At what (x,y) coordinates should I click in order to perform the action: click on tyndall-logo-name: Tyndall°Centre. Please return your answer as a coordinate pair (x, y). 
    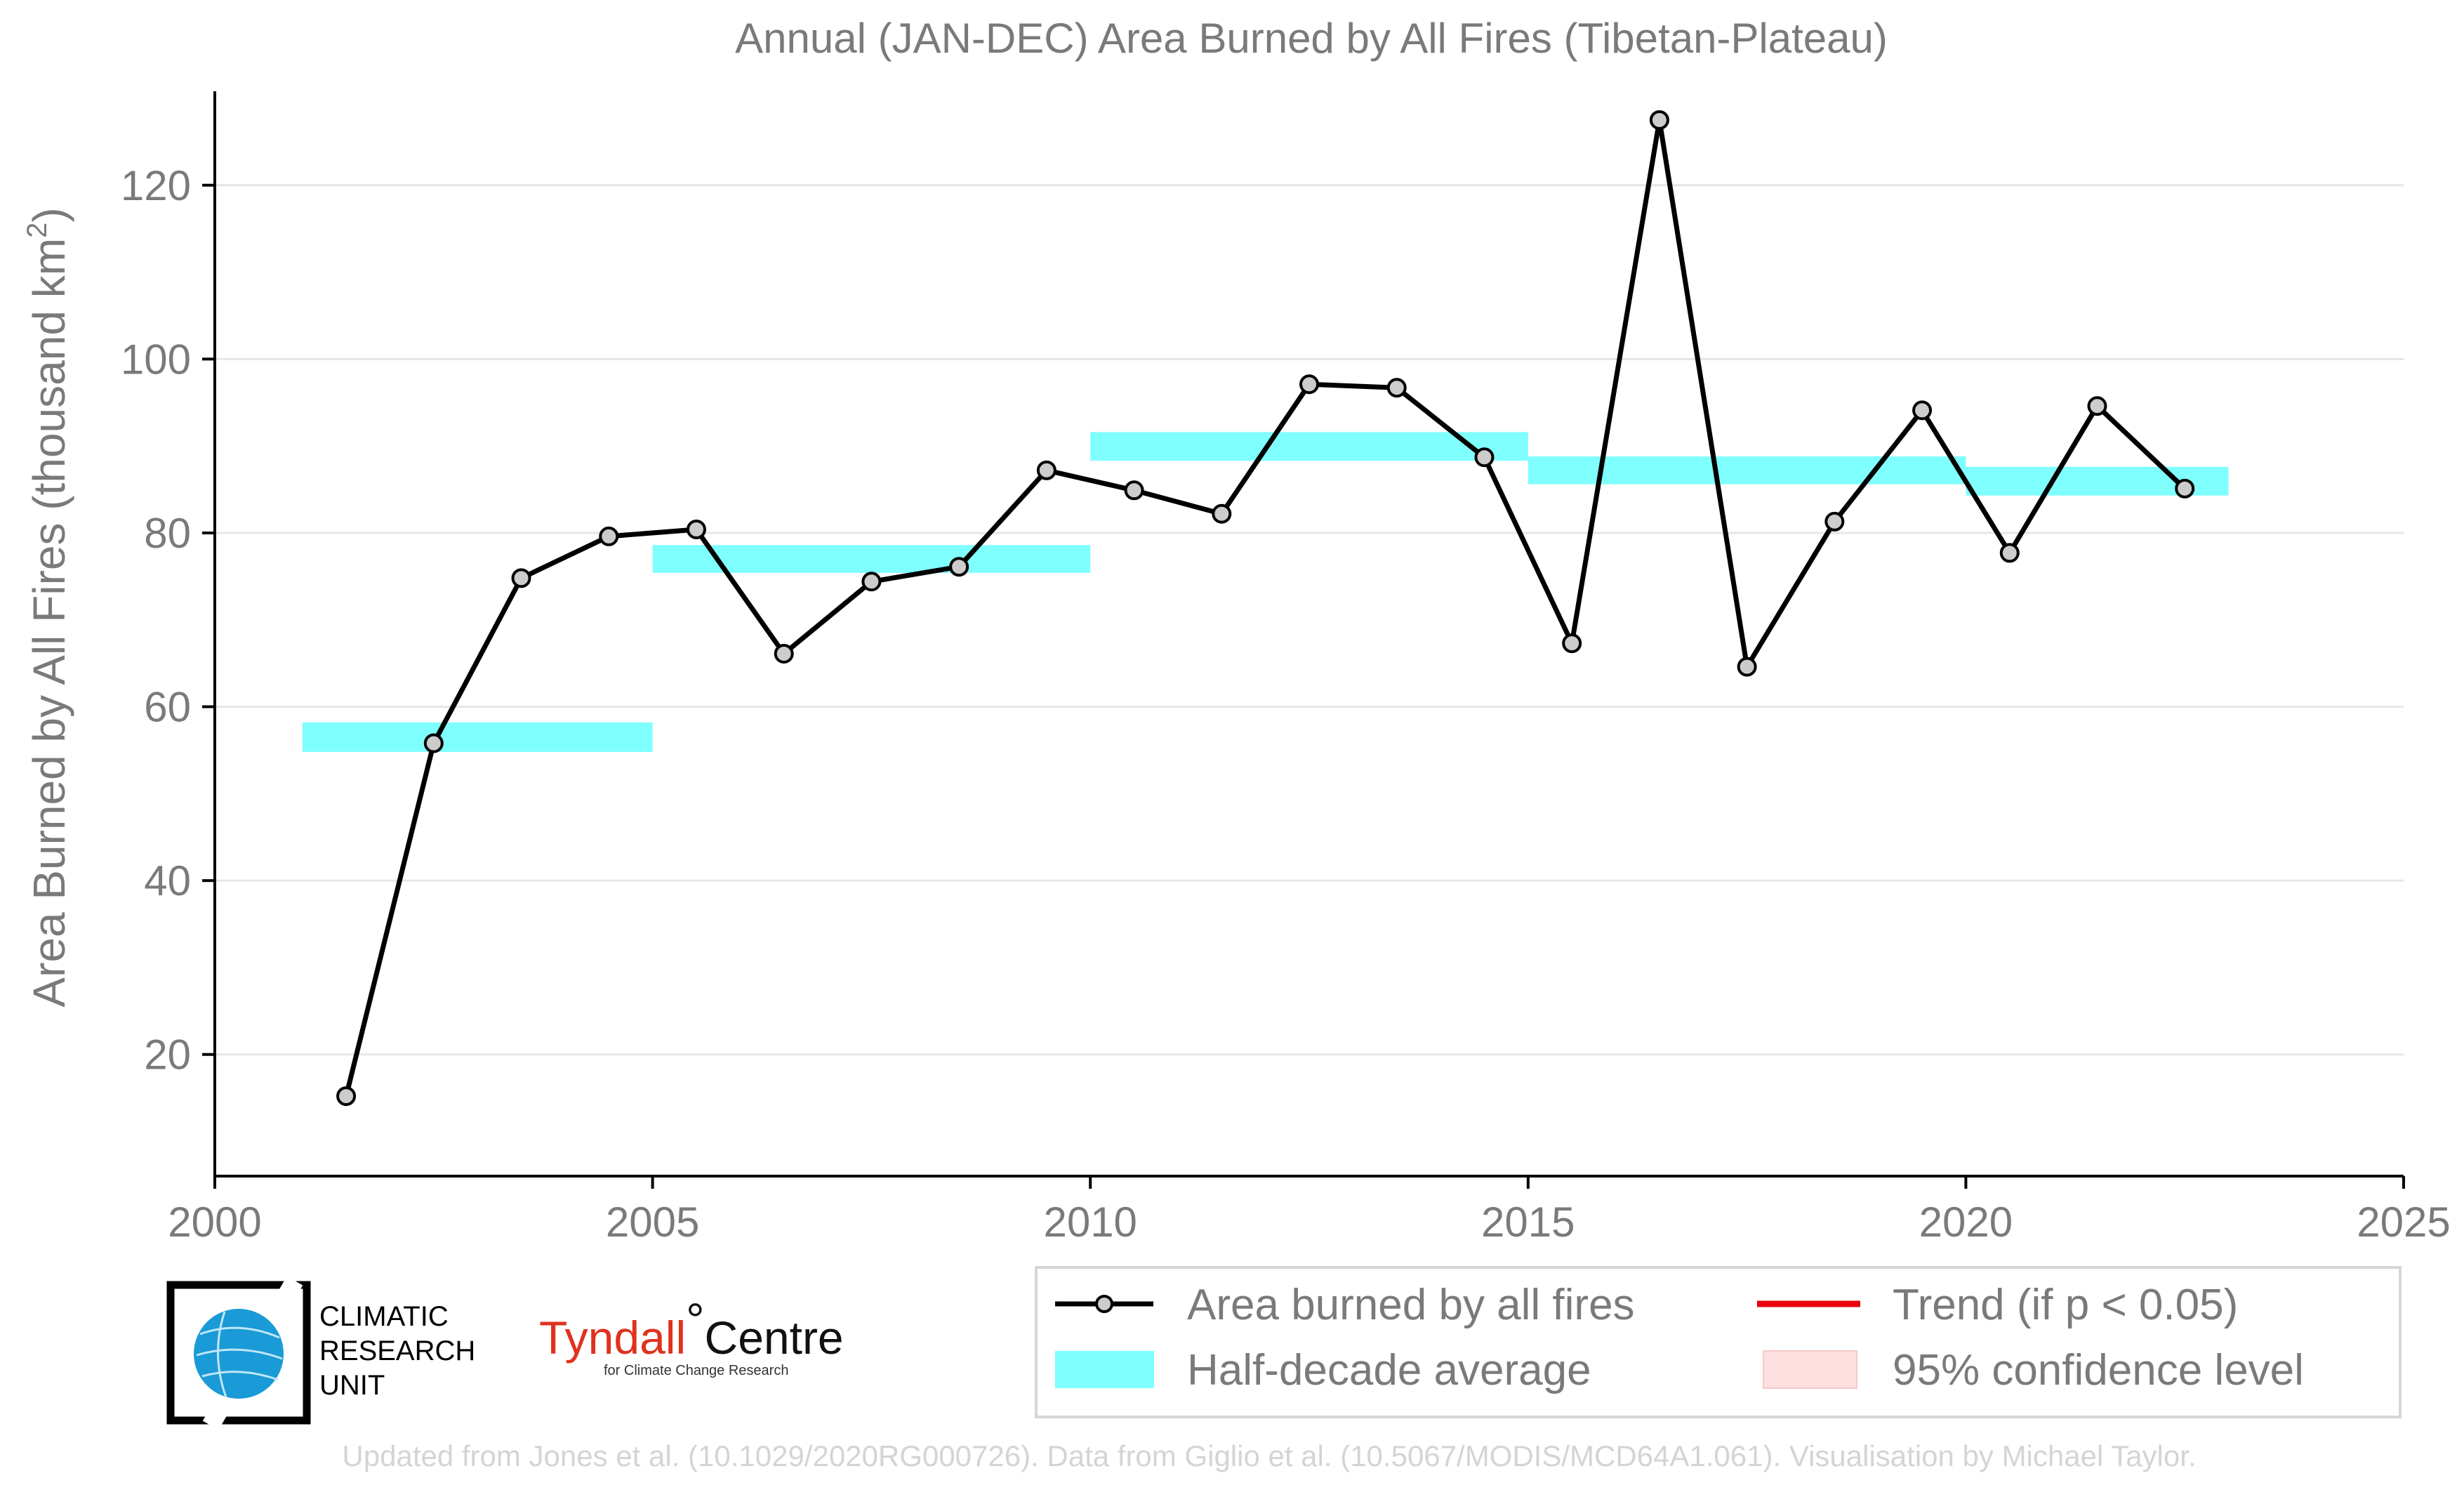
    Looking at the image, I should click on (691, 1328).